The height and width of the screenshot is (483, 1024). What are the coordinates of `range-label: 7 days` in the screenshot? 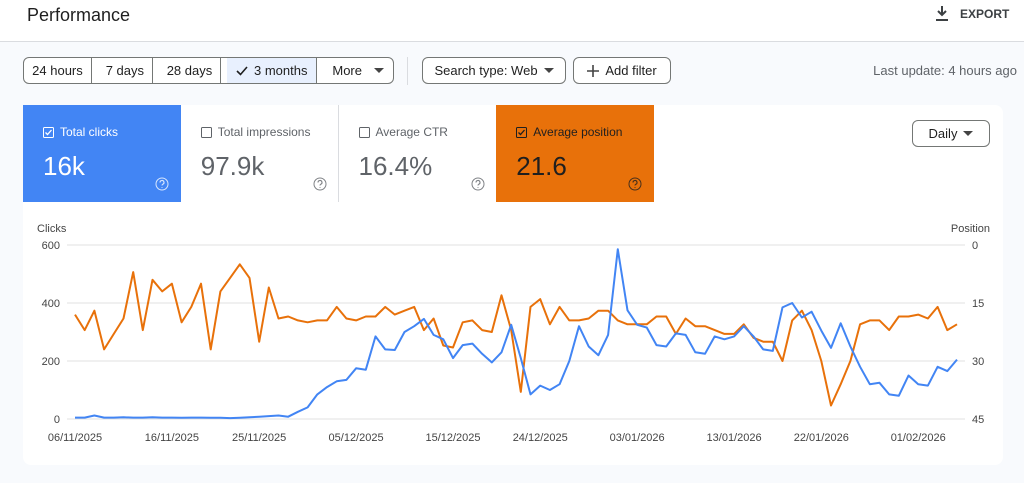 It's located at (124, 70).